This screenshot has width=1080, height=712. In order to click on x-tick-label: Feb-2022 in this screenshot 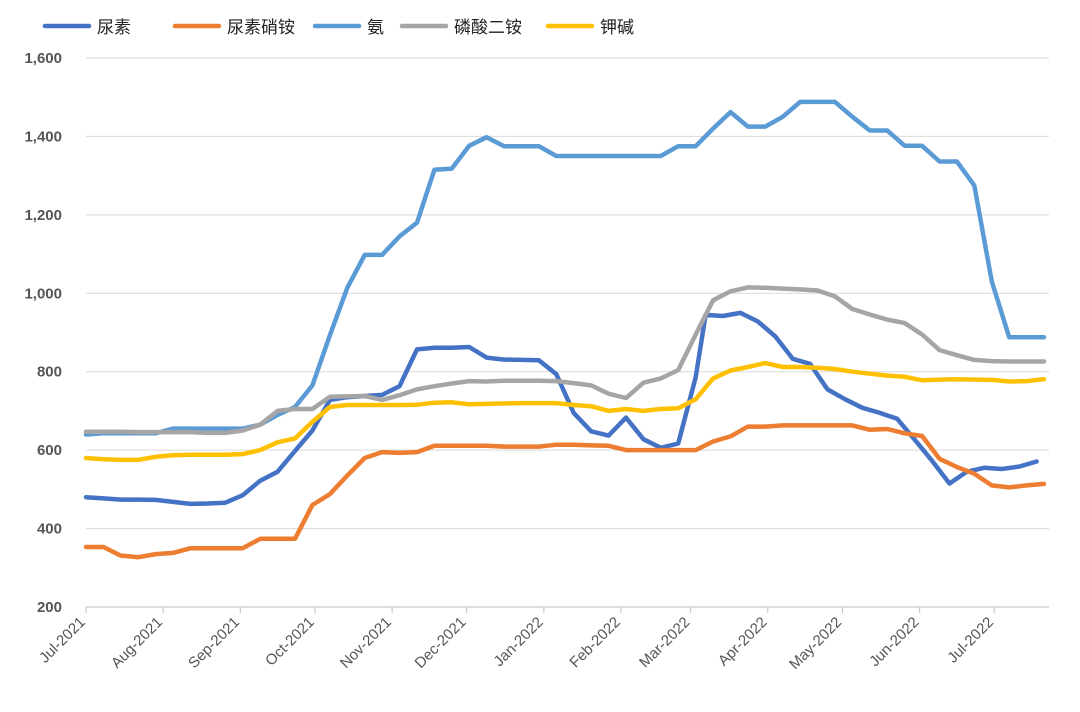, I will do `click(594, 642)`.